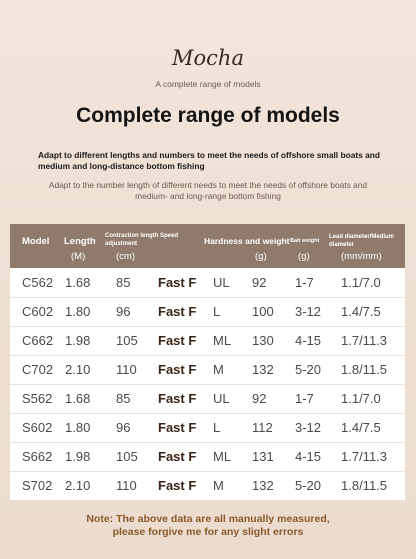 The width and height of the screenshot is (416, 559). Describe the element at coordinates (305, 241) in the screenshot. I see `header-bait: Bait weight` at that location.